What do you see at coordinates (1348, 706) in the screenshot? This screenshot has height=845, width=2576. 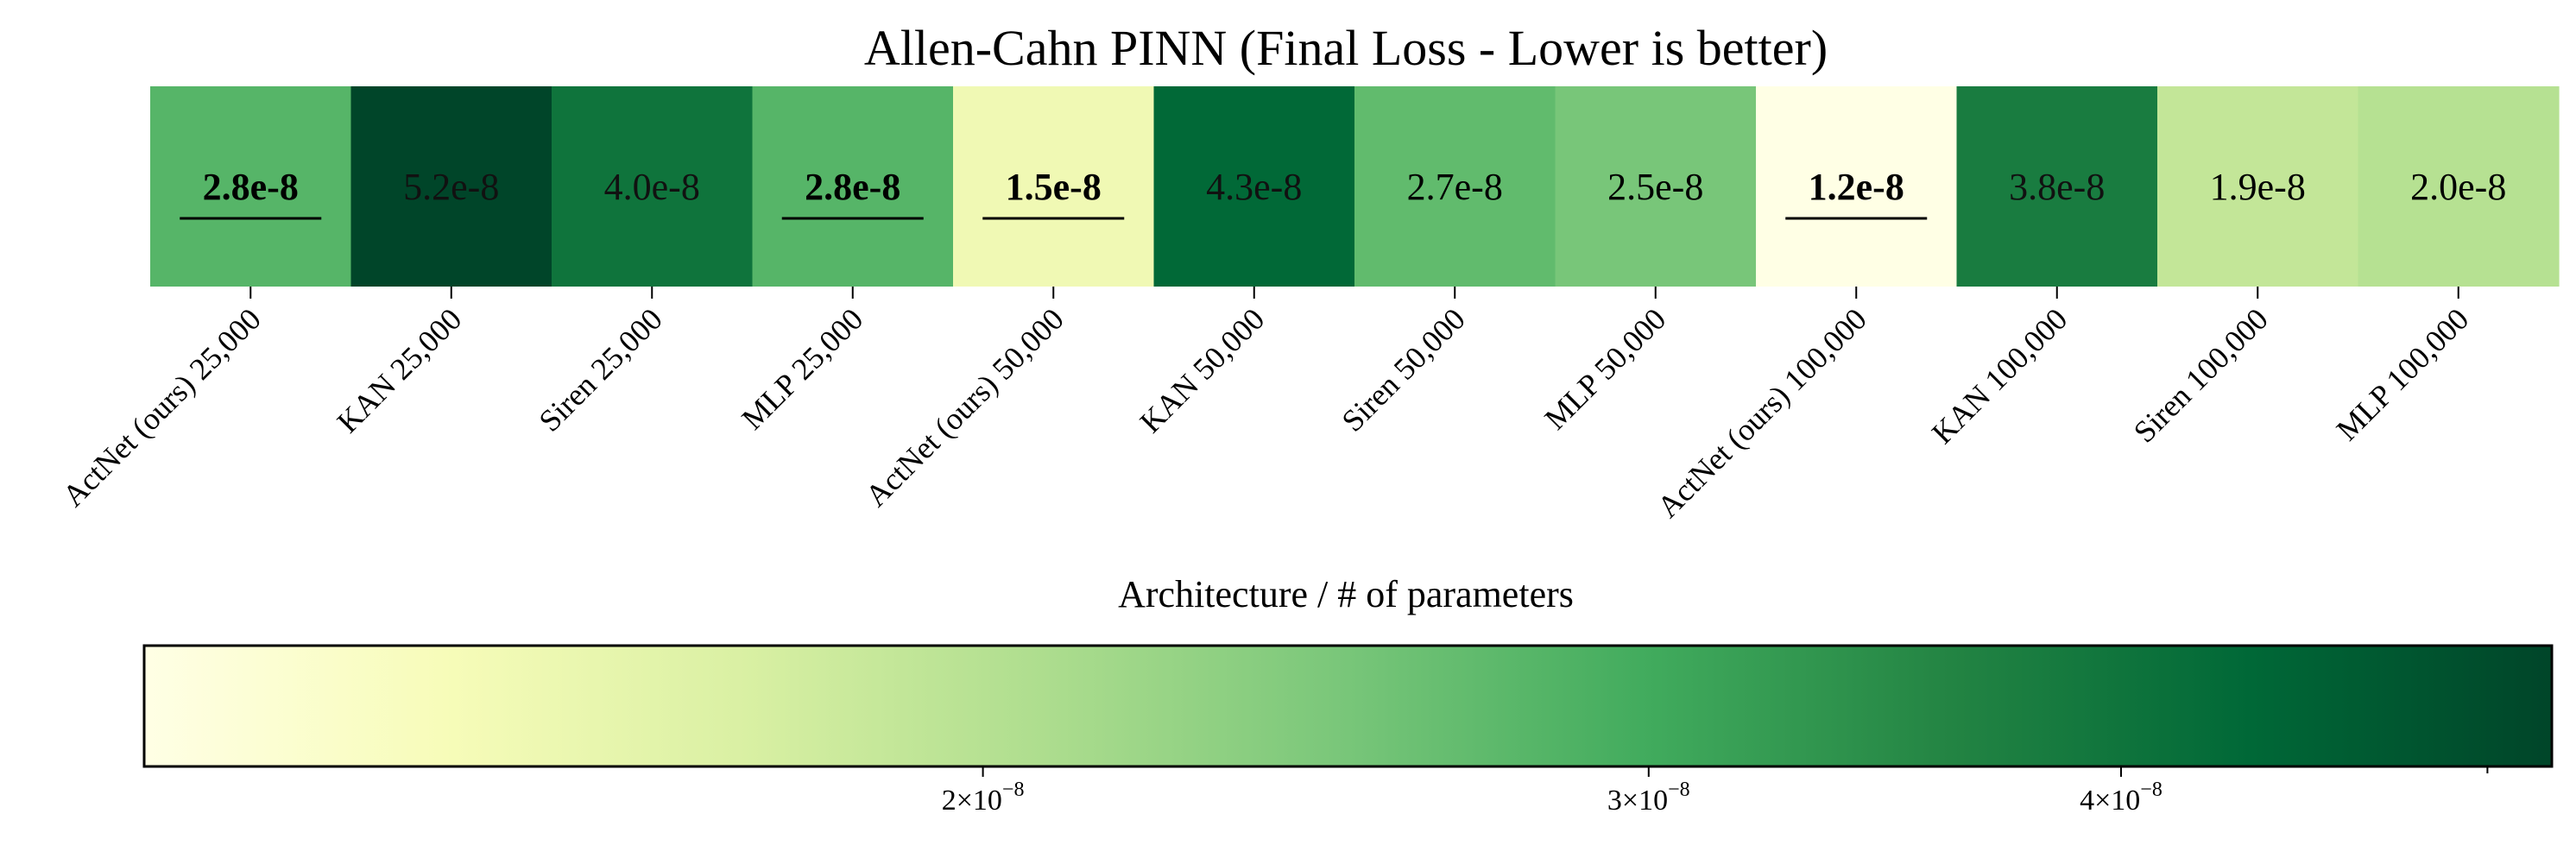 I see `colorbar-gradient` at bounding box center [1348, 706].